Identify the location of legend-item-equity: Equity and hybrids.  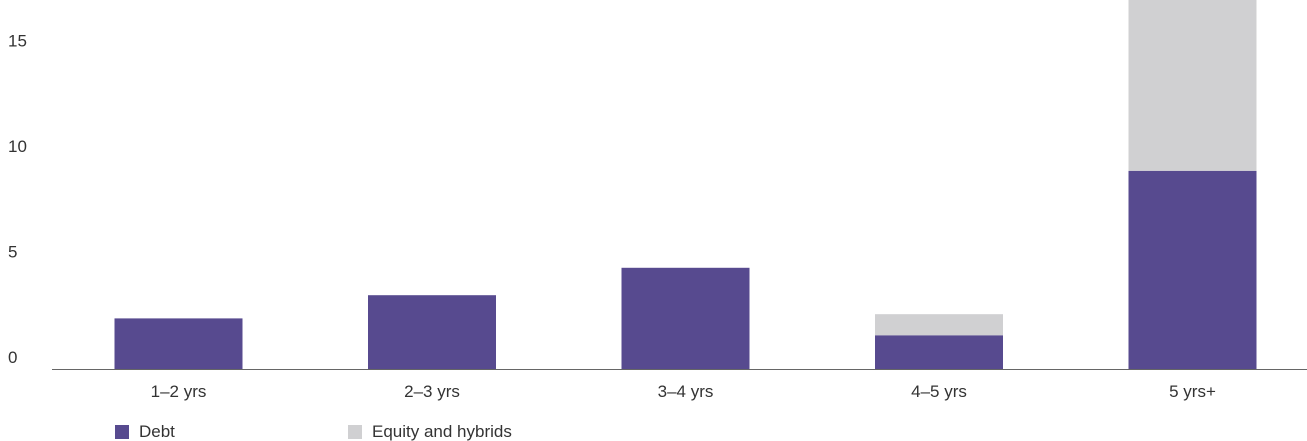
(430, 432).